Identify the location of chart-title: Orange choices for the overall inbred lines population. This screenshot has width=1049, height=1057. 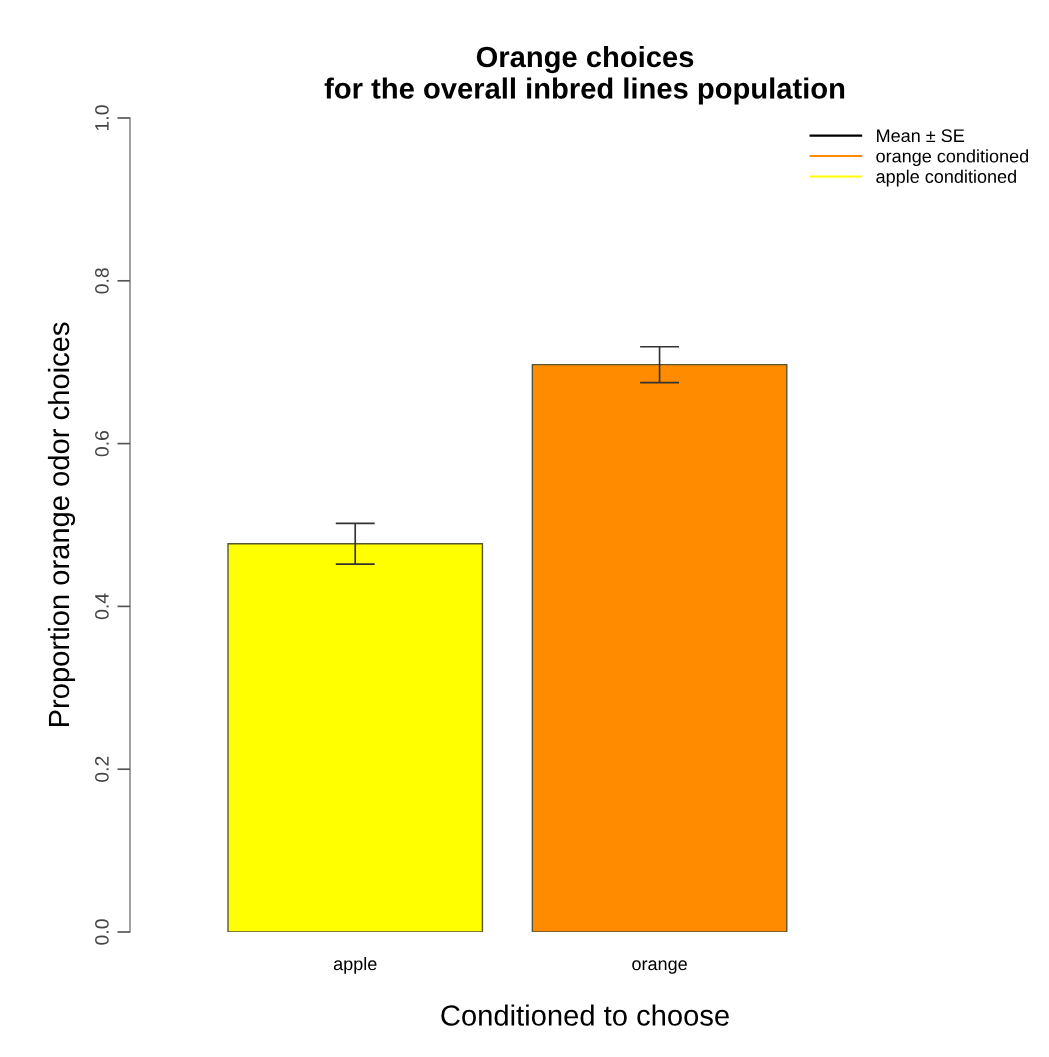
(584, 75).